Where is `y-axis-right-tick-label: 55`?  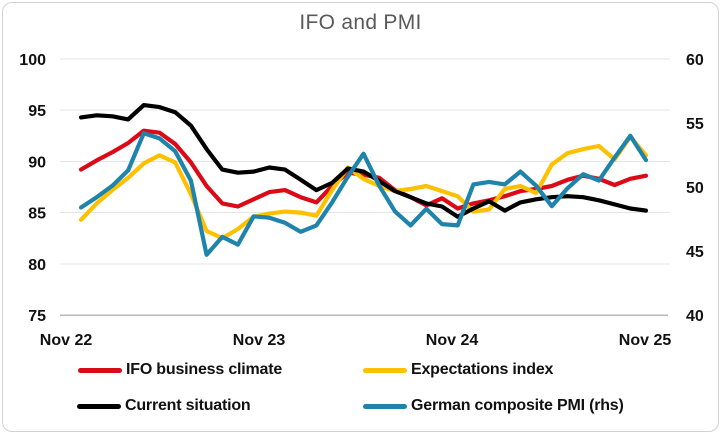 y-axis-right-tick-label: 55 is located at coordinates (695, 124).